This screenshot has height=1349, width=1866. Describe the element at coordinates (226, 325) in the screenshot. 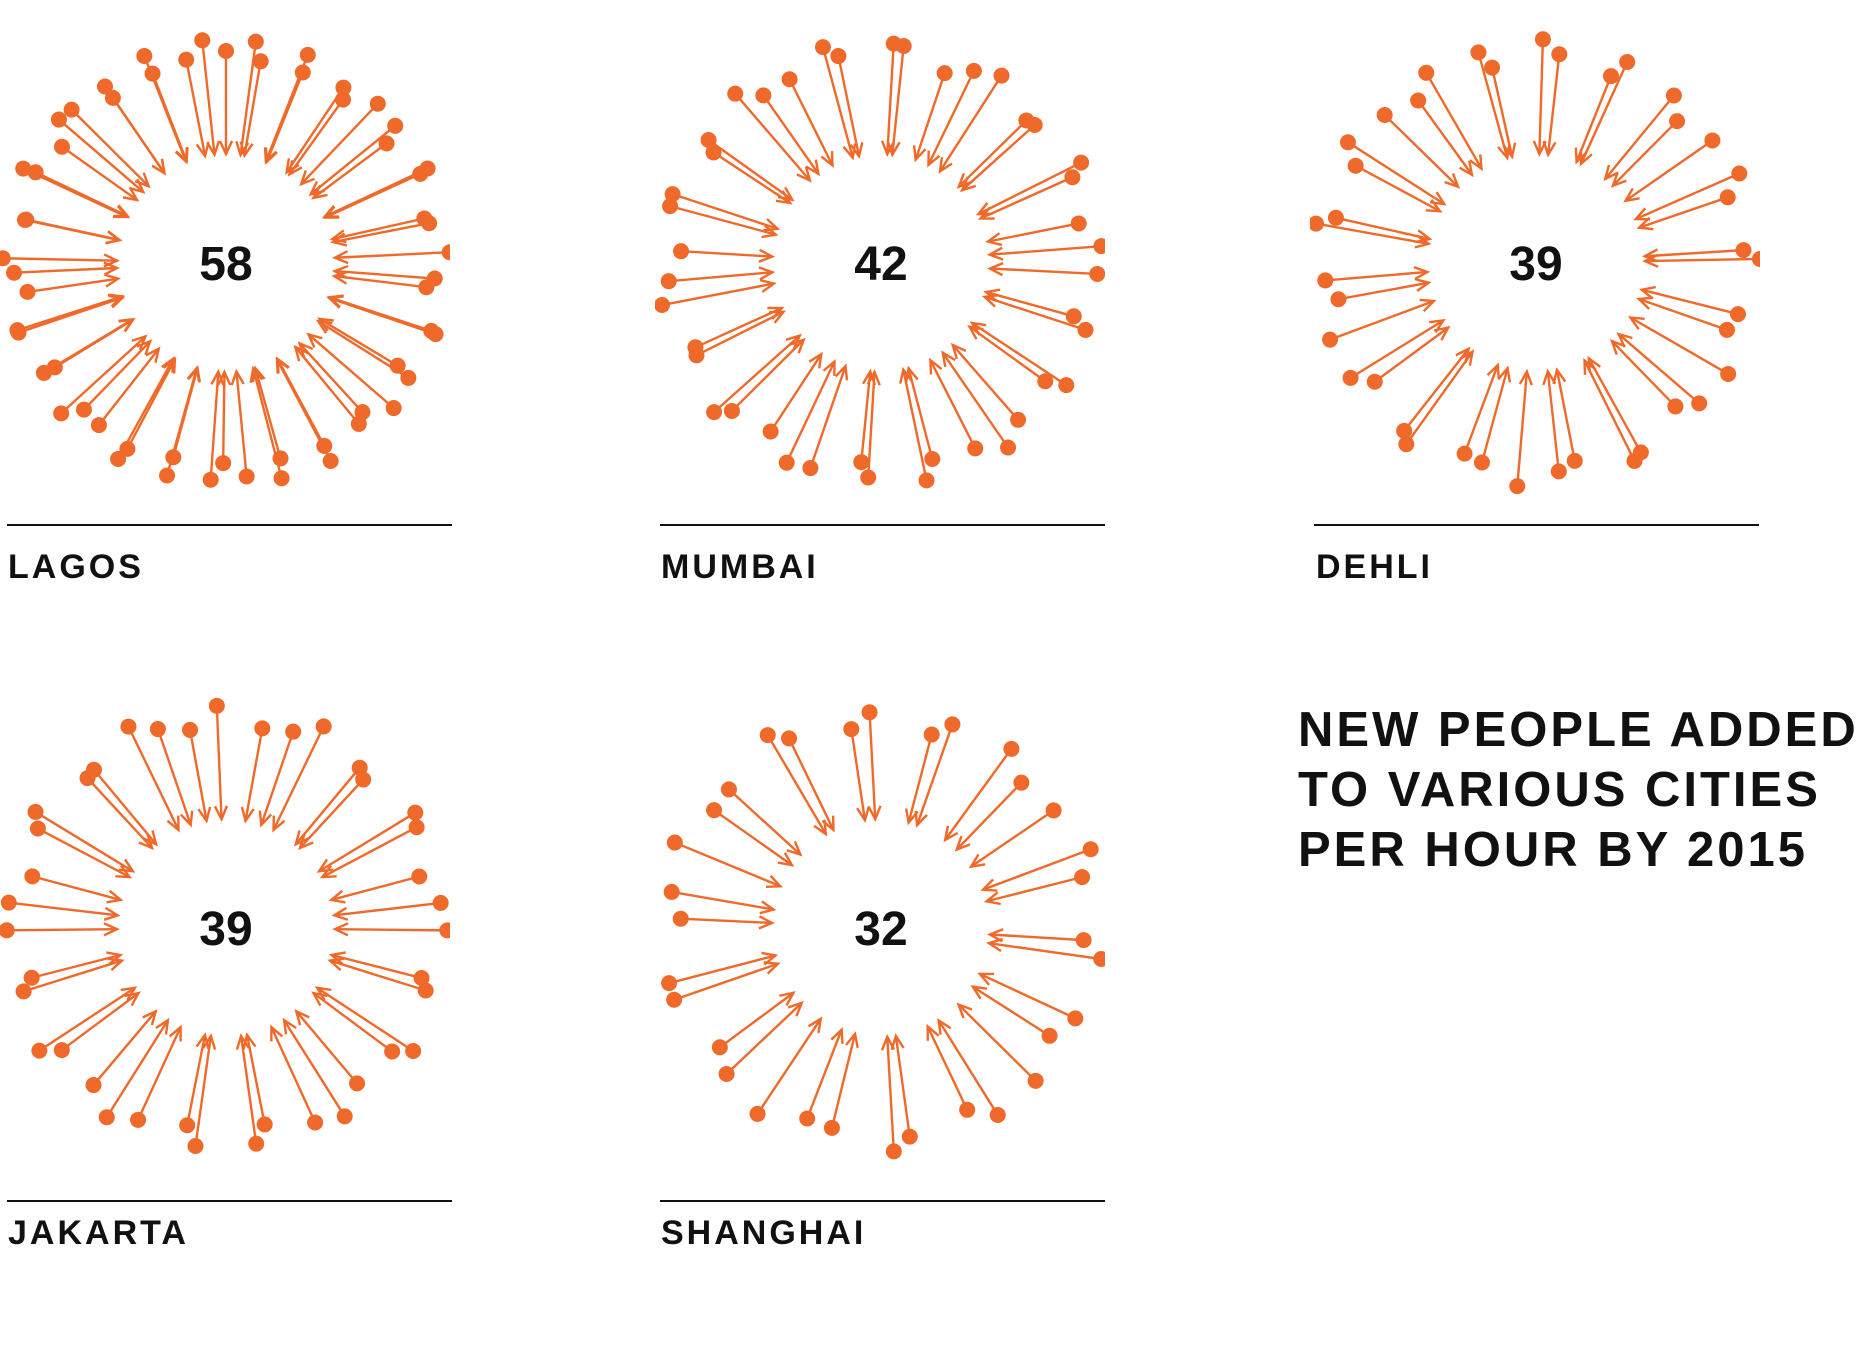

I see `city-panel-lagos: 58 LAGOS` at that location.